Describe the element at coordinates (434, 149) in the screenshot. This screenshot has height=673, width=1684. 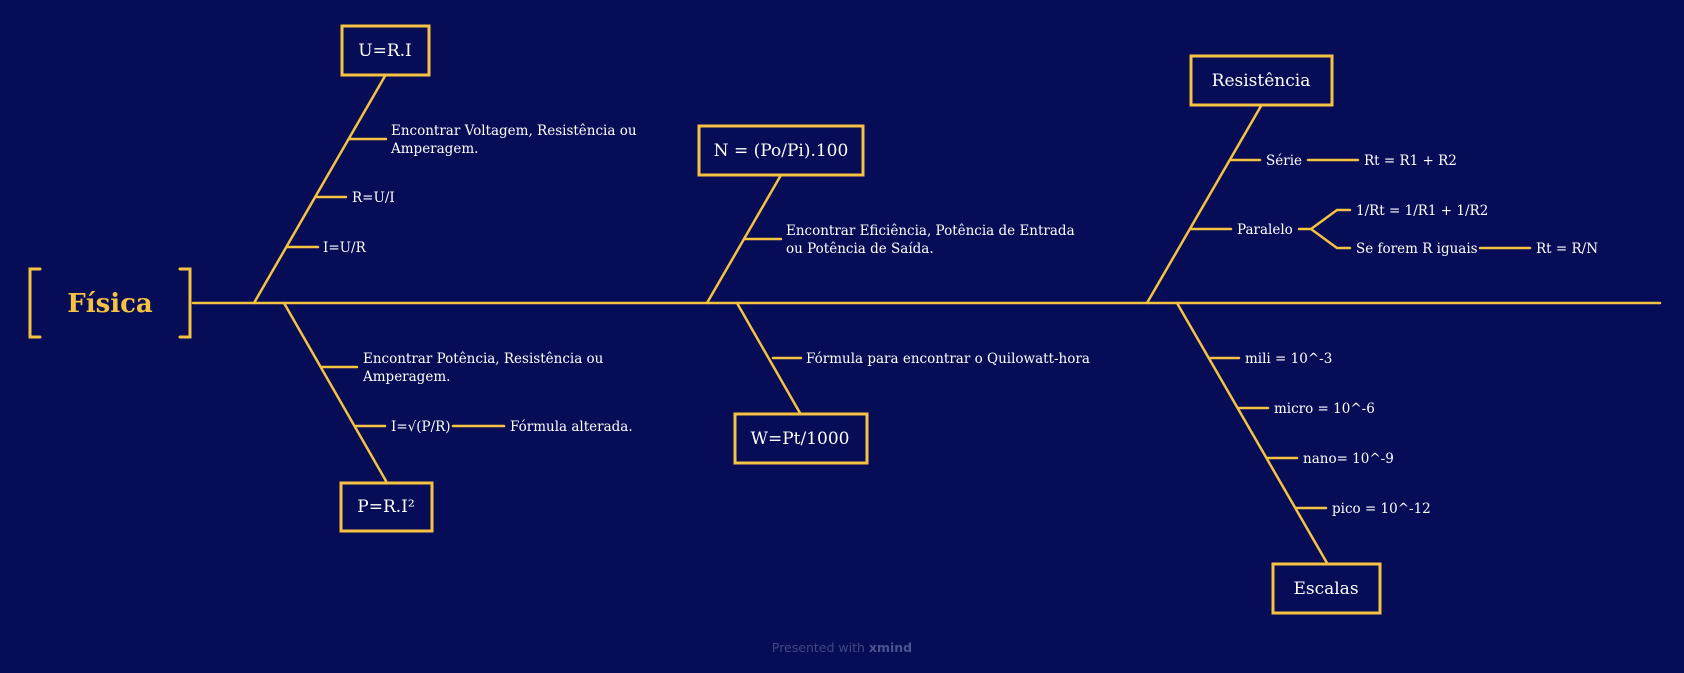
I see `leaf-ohm-desc-2: Amperagem.` at that location.